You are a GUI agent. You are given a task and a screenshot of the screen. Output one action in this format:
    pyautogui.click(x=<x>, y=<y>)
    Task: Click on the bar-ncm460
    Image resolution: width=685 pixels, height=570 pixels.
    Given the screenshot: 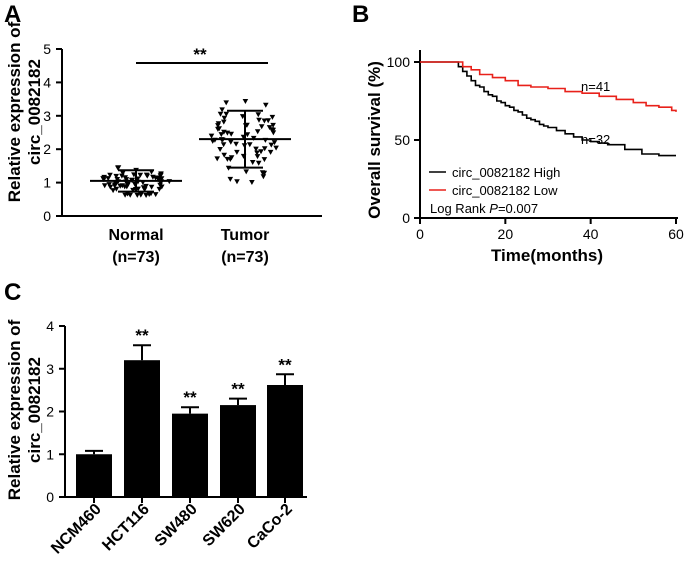 What is the action you would take?
    pyautogui.click(x=94, y=475)
    